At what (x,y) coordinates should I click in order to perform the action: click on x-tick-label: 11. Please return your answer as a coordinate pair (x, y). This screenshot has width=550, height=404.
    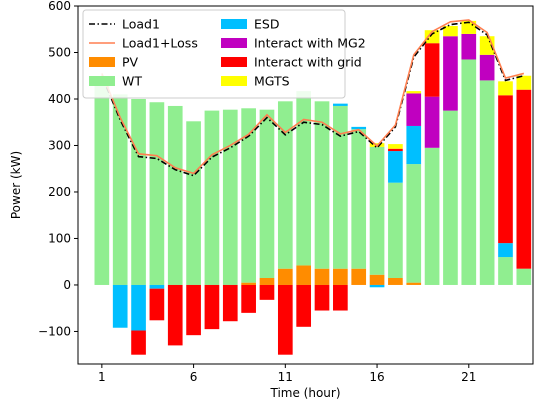
    Looking at the image, I should click on (285, 377).